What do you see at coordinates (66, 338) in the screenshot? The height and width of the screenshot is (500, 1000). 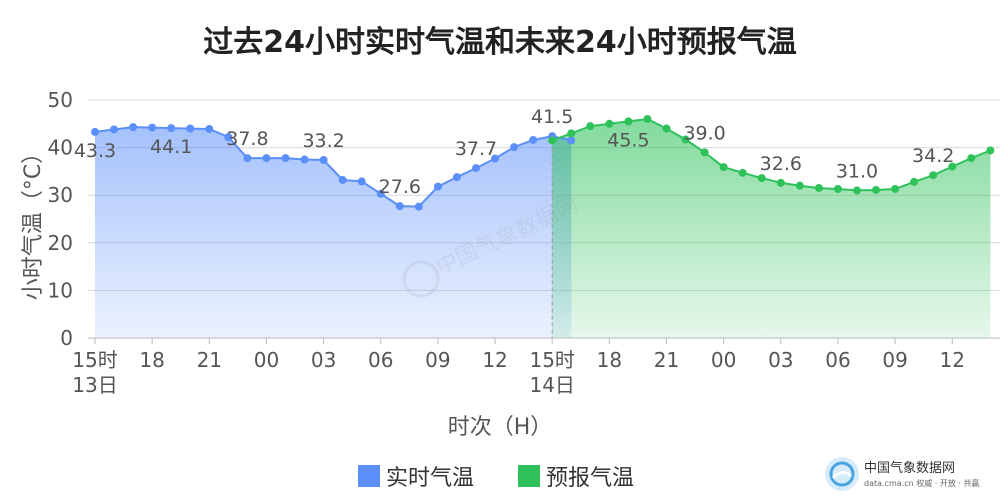 I see `y-tick-label: 0` at bounding box center [66, 338].